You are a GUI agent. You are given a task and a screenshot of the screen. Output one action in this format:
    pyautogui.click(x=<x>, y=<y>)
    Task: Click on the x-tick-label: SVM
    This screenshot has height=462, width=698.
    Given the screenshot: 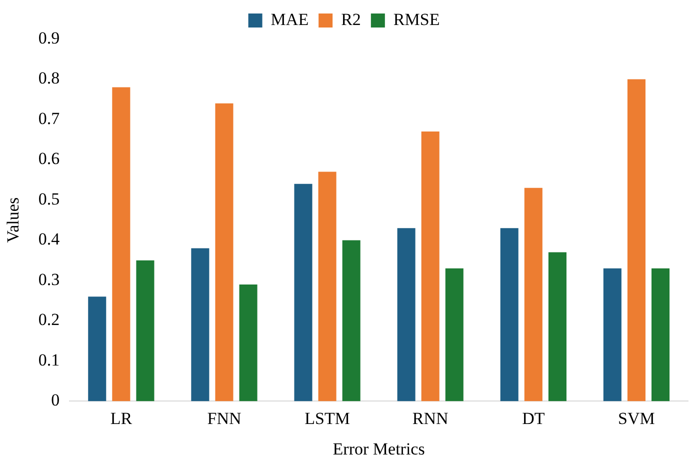 What is the action you would take?
    pyautogui.click(x=636, y=418)
    